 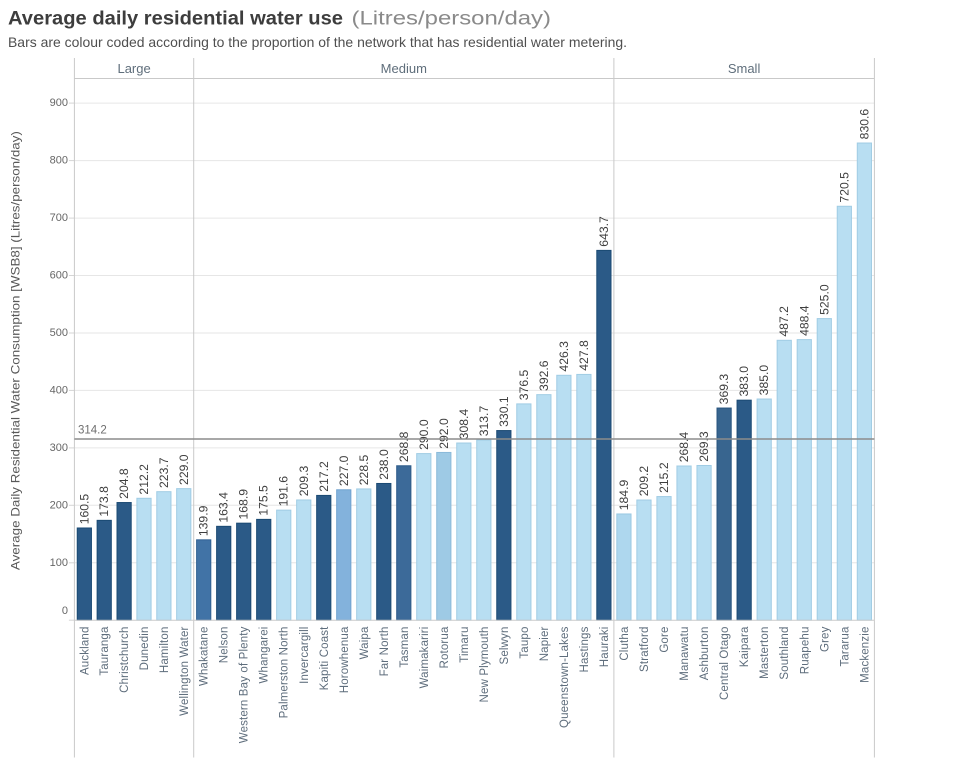 What do you see at coordinates (784, 321) in the screenshot?
I see `svg-text: 487.2` at bounding box center [784, 321].